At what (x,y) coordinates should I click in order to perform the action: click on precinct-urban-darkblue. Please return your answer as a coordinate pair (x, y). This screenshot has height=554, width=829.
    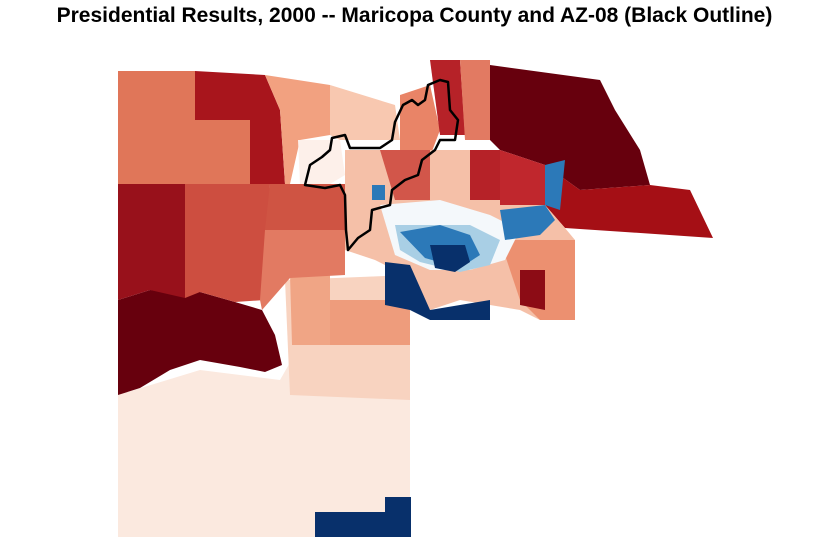
    Looking at the image, I should click on (450, 258).